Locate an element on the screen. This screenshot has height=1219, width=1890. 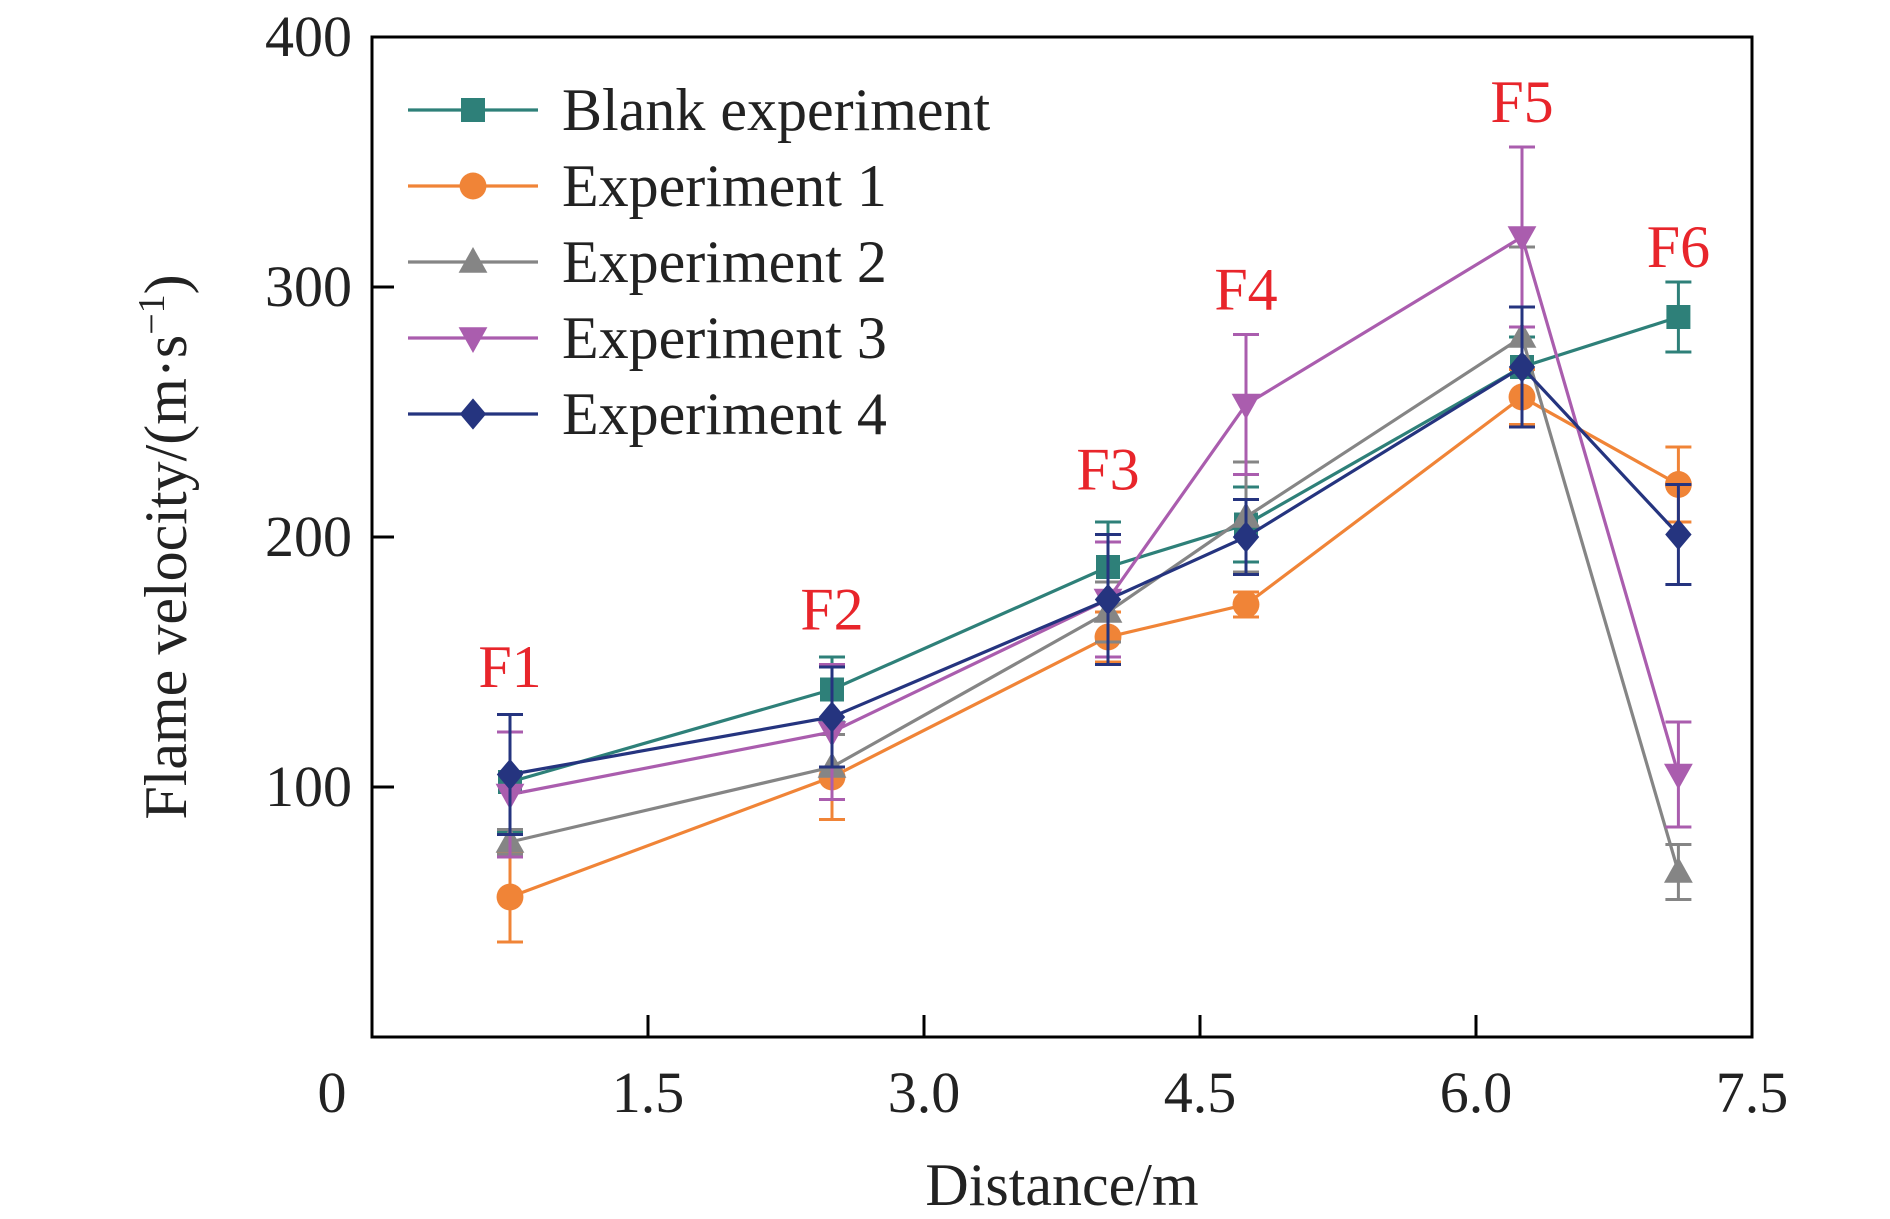
x-tick-label: 3.0 is located at coordinates (924, 1092).